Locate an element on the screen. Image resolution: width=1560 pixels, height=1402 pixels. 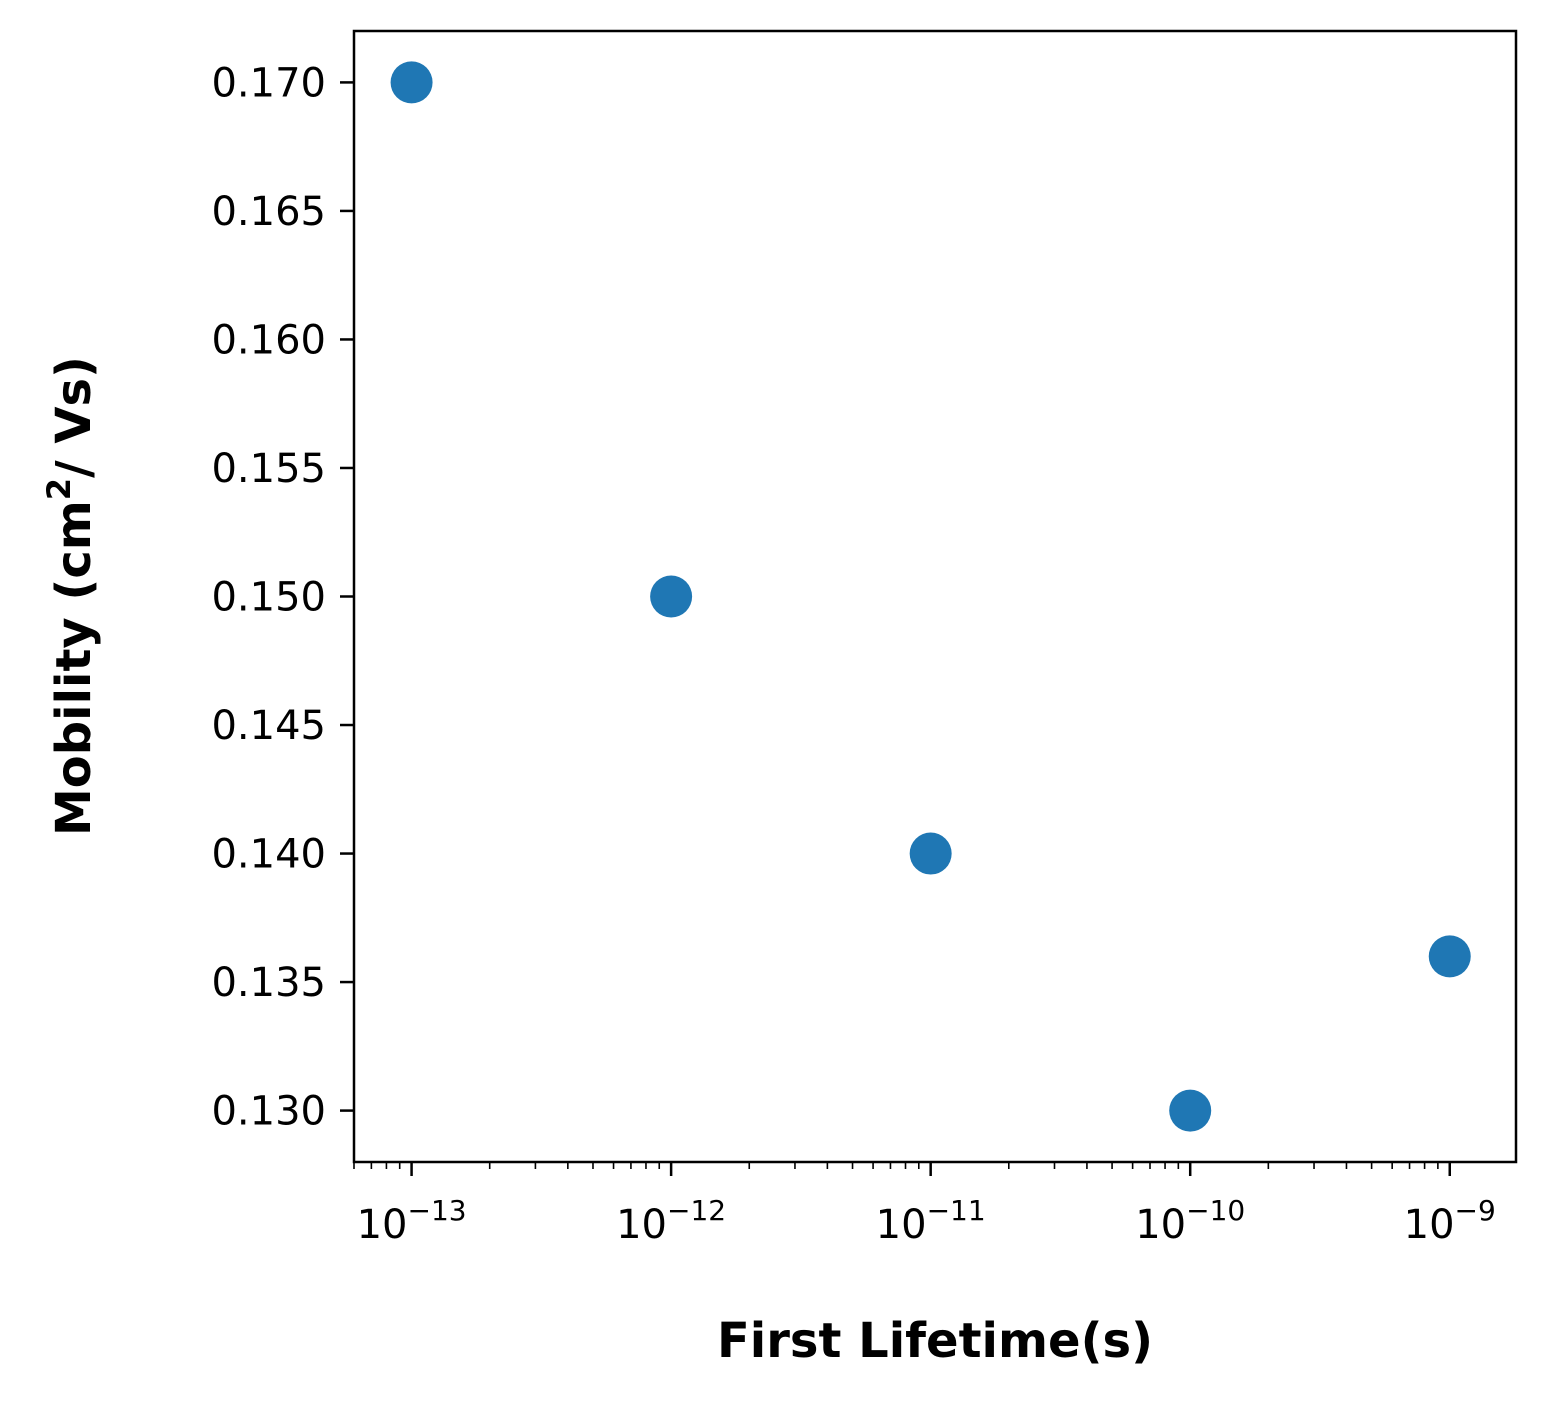
y-tick-label-7: 0.165 is located at coordinates (268, 212).